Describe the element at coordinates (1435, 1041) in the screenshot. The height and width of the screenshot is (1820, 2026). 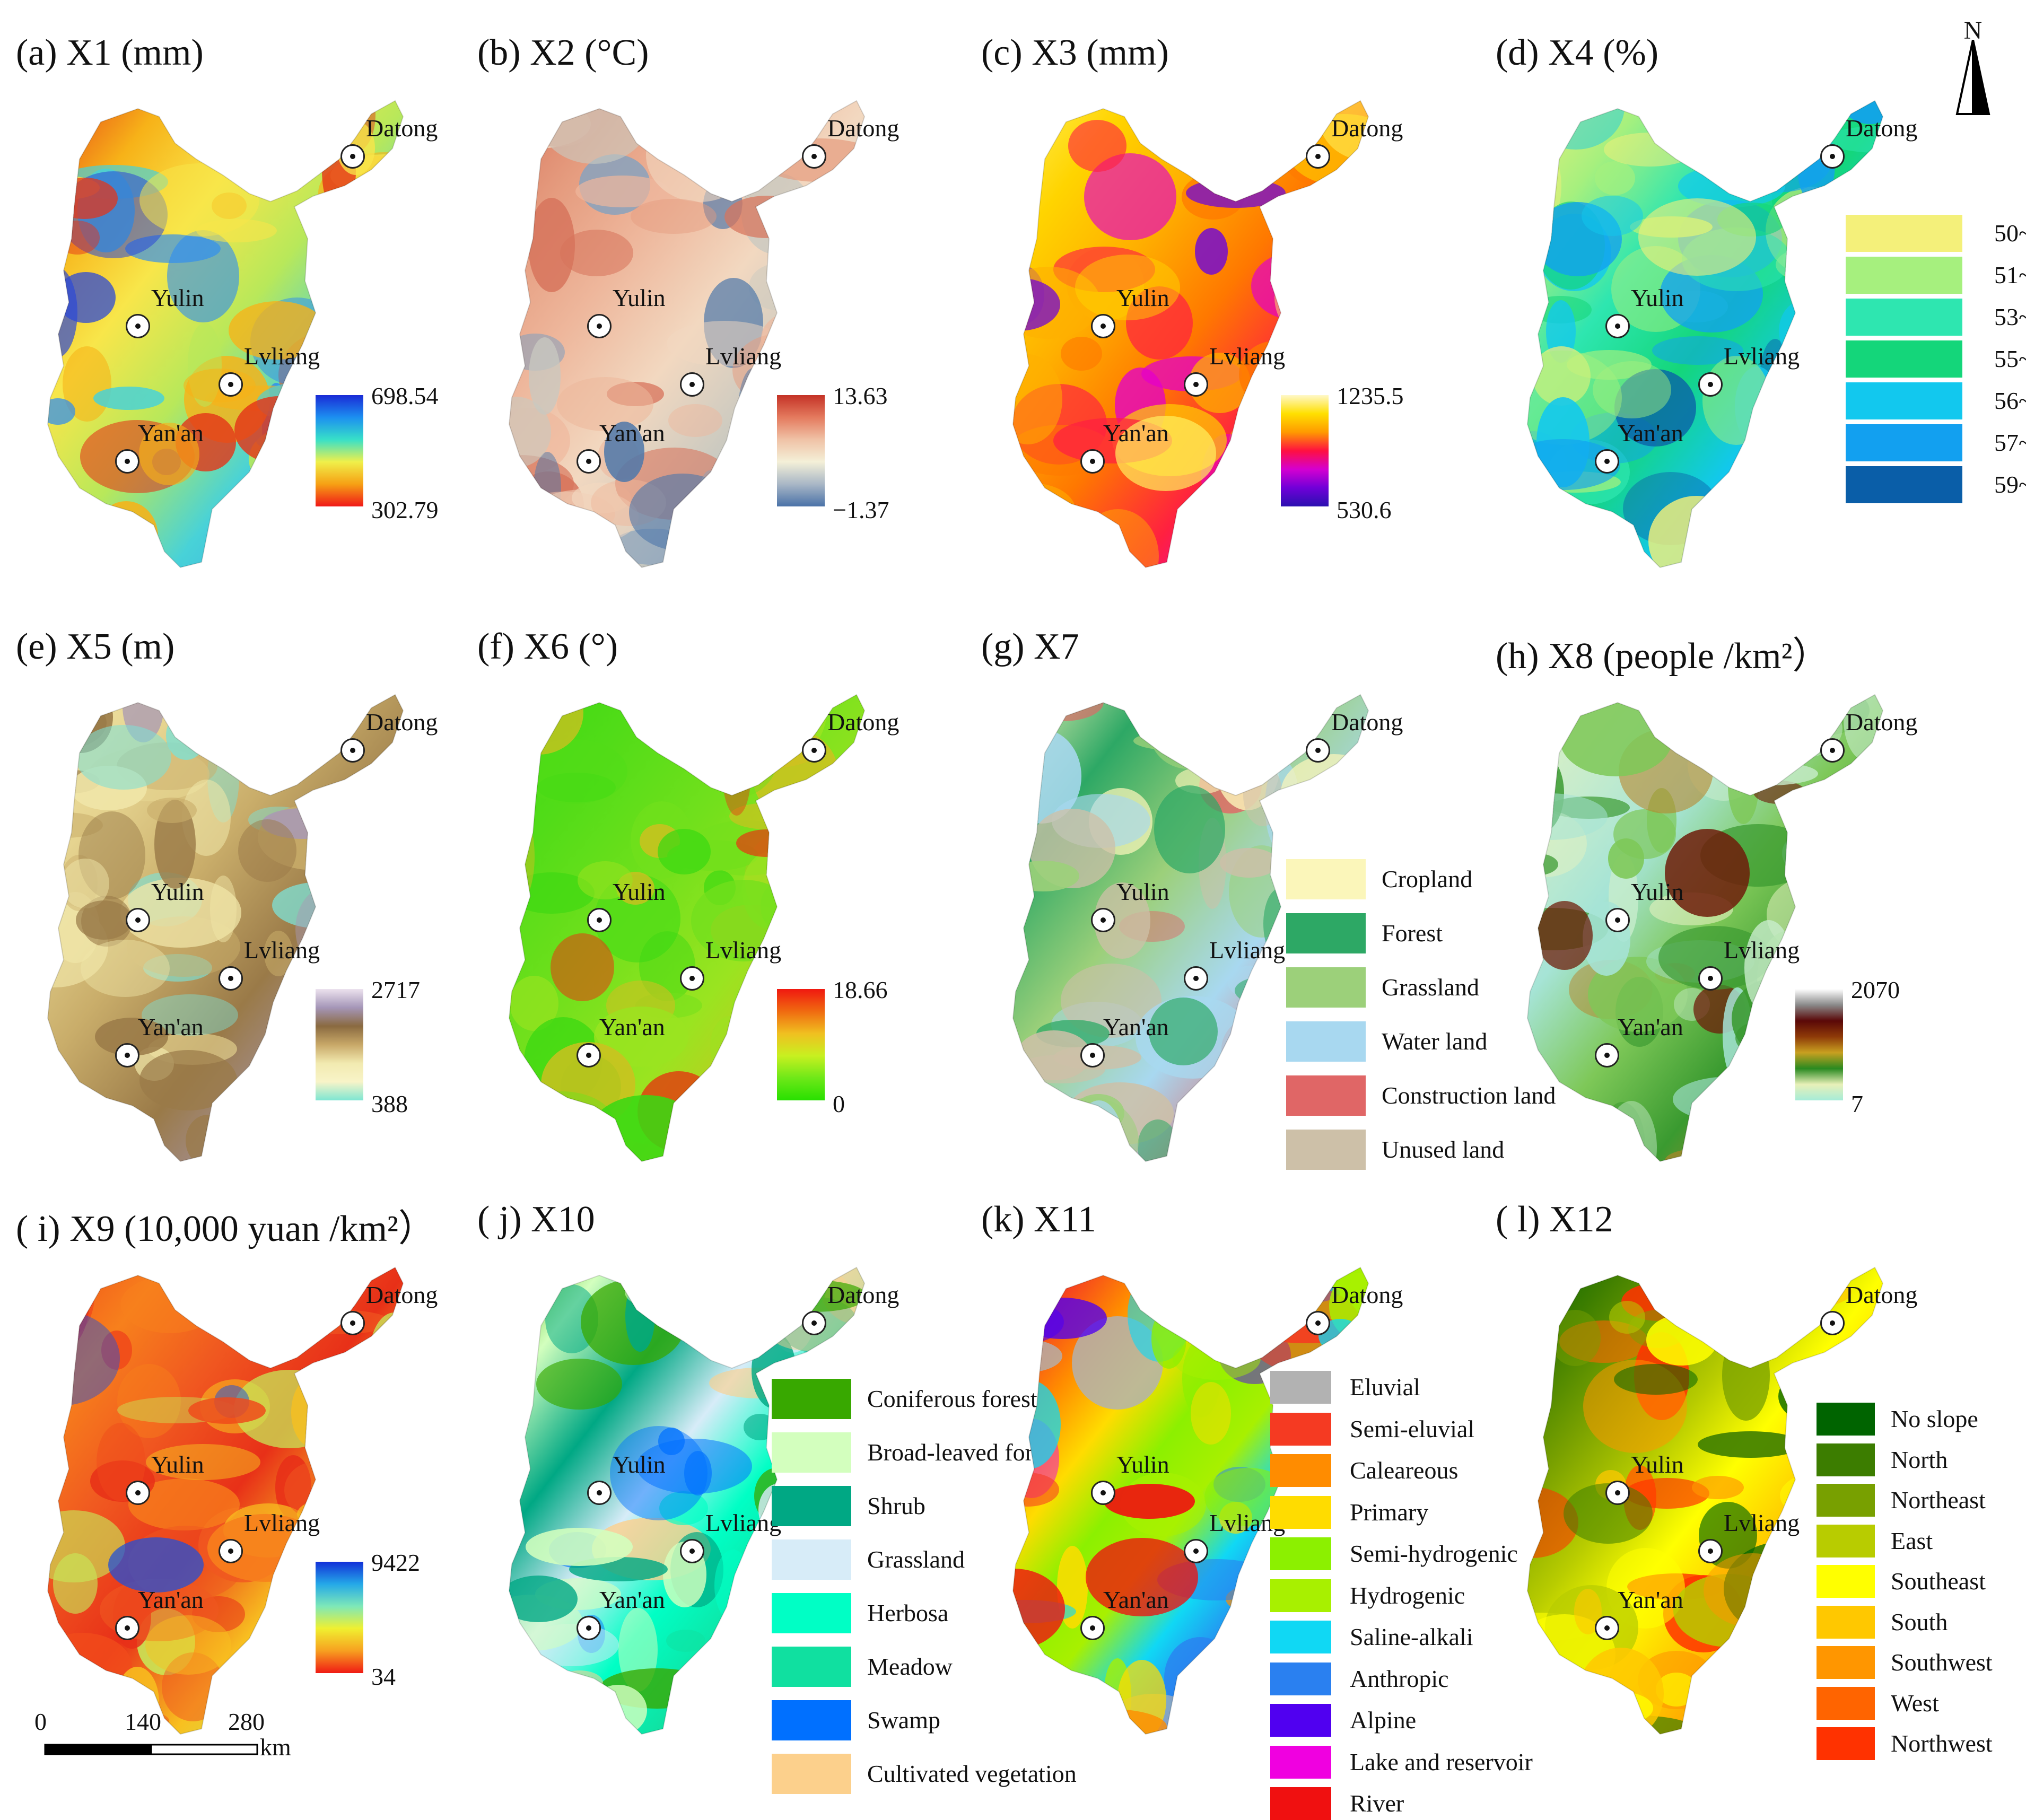
I see `legend-label: Water land` at that location.